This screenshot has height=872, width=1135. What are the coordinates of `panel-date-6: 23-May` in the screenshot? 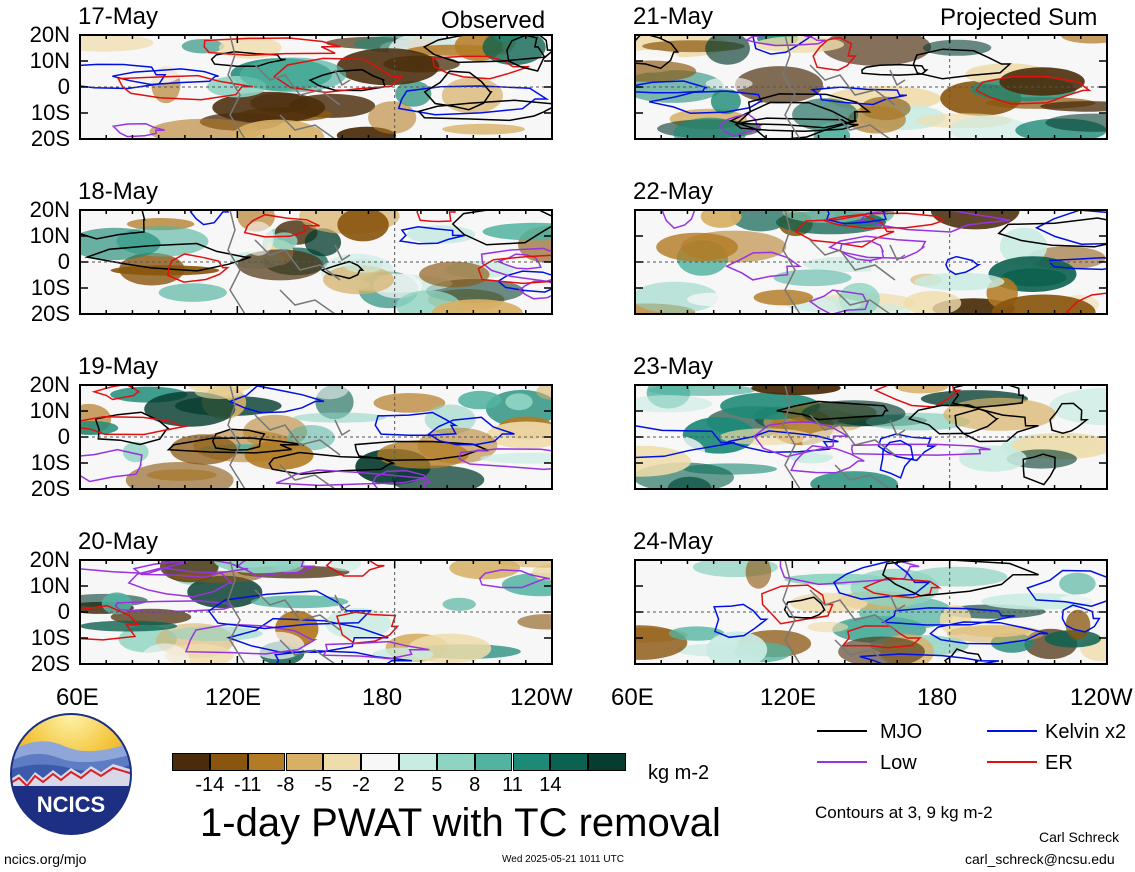 It's located at (673, 366).